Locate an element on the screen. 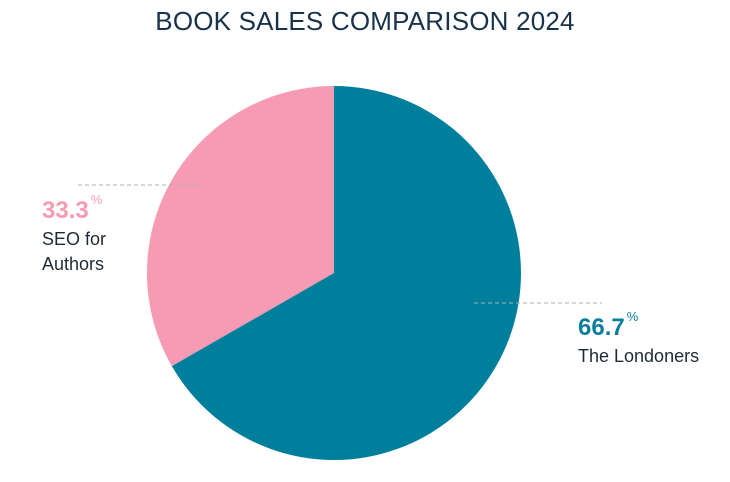 This screenshot has height=482, width=730. slice-label-the-londoners: 66.7 % The Londoners is located at coordinates (653, 339).